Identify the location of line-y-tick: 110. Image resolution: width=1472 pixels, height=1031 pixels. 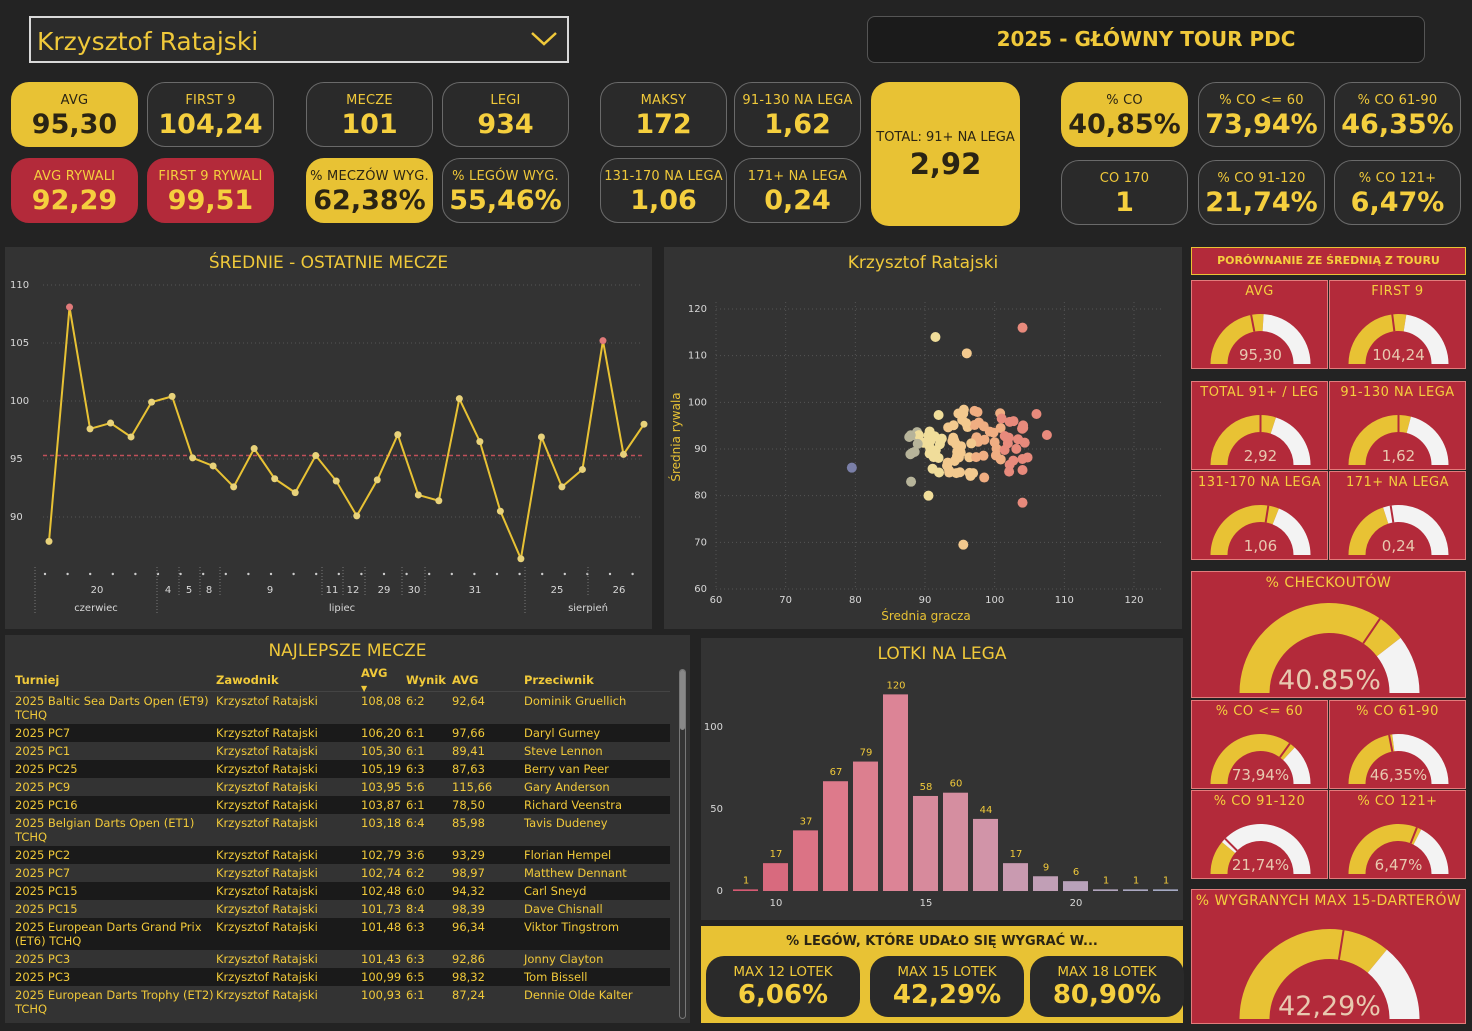
(19, 285).